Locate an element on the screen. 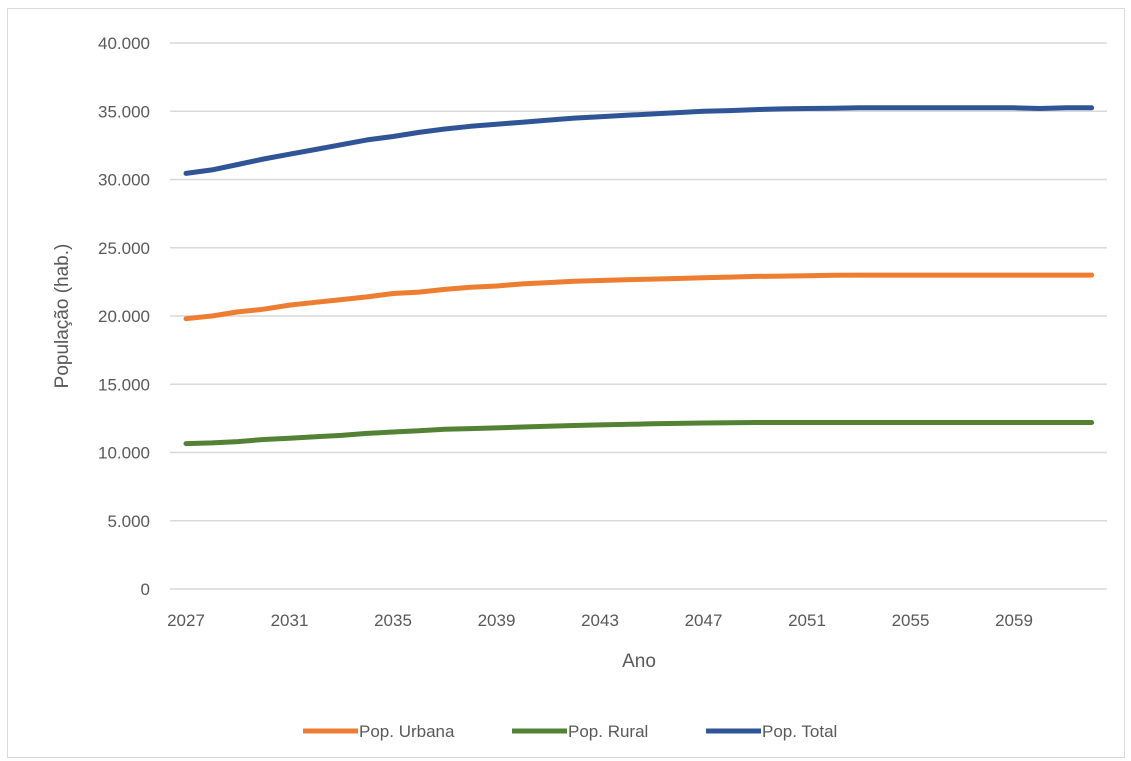 This screenshot has height=761, width=1131. legend-label: Pop. Rural is located at coordinates (608, 731).